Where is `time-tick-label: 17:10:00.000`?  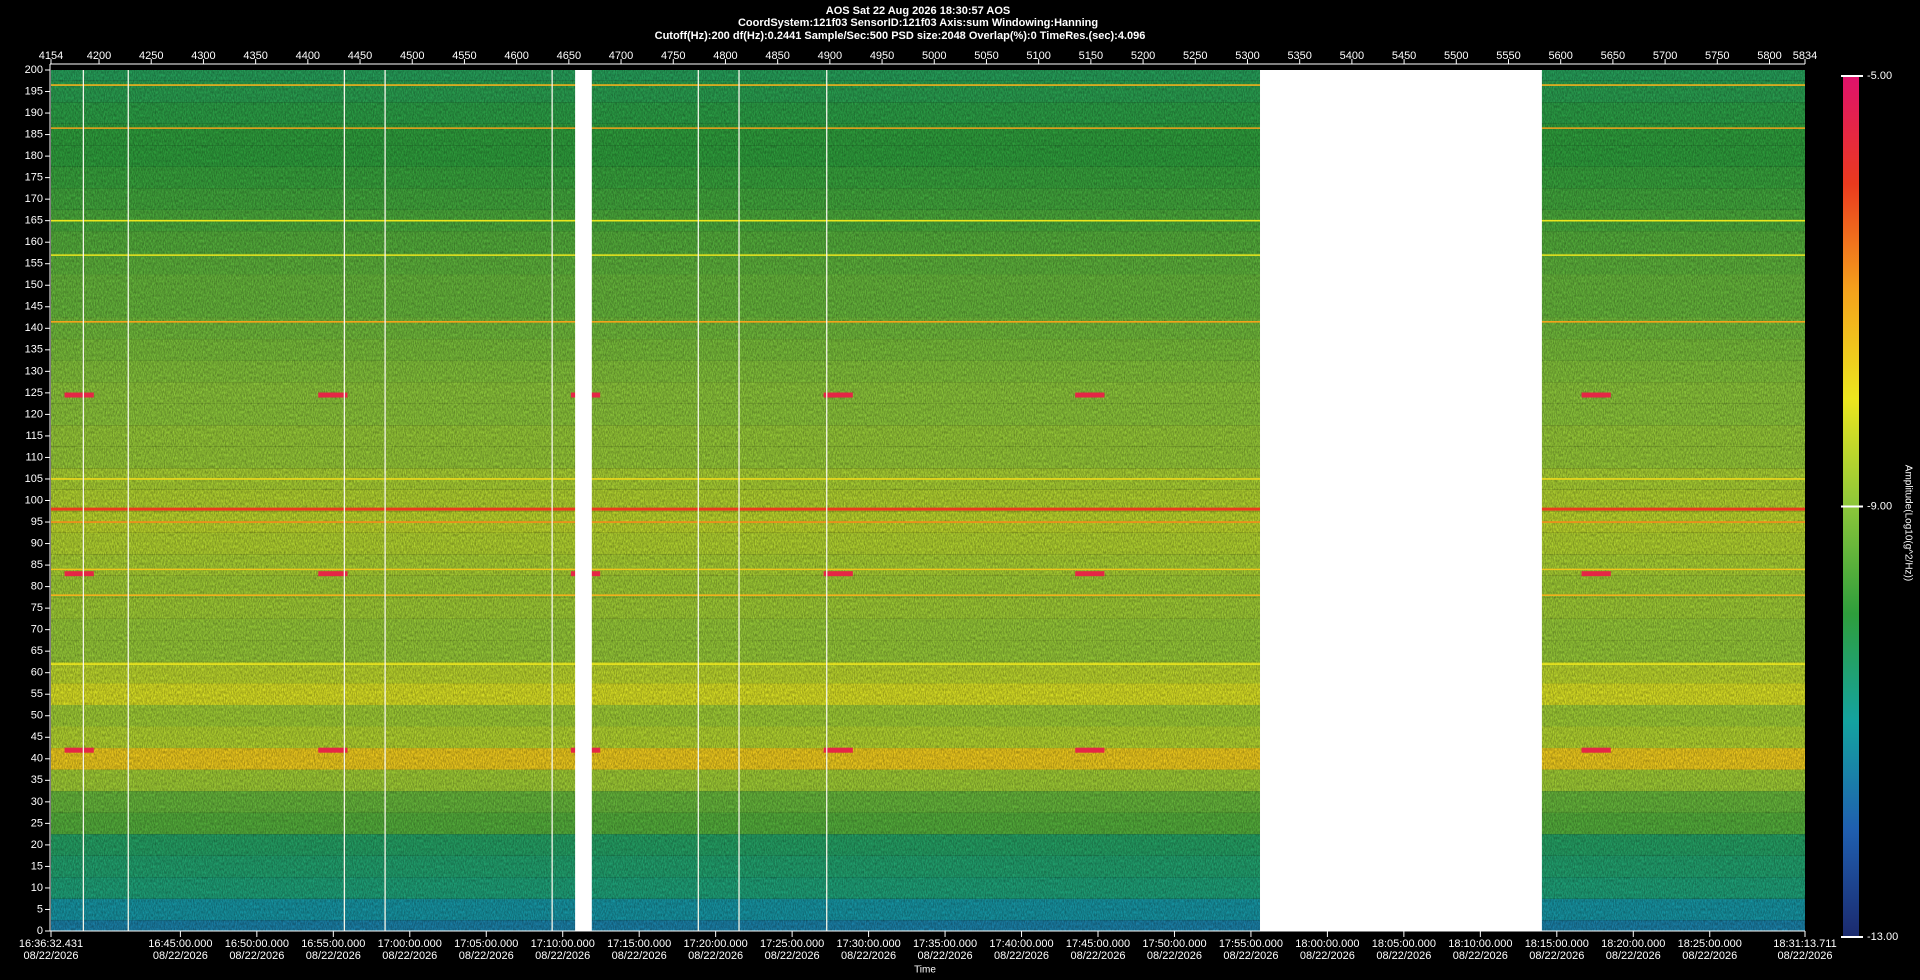
time-tick-label: 17:10:00.000 is located at coordinates (563, 944).